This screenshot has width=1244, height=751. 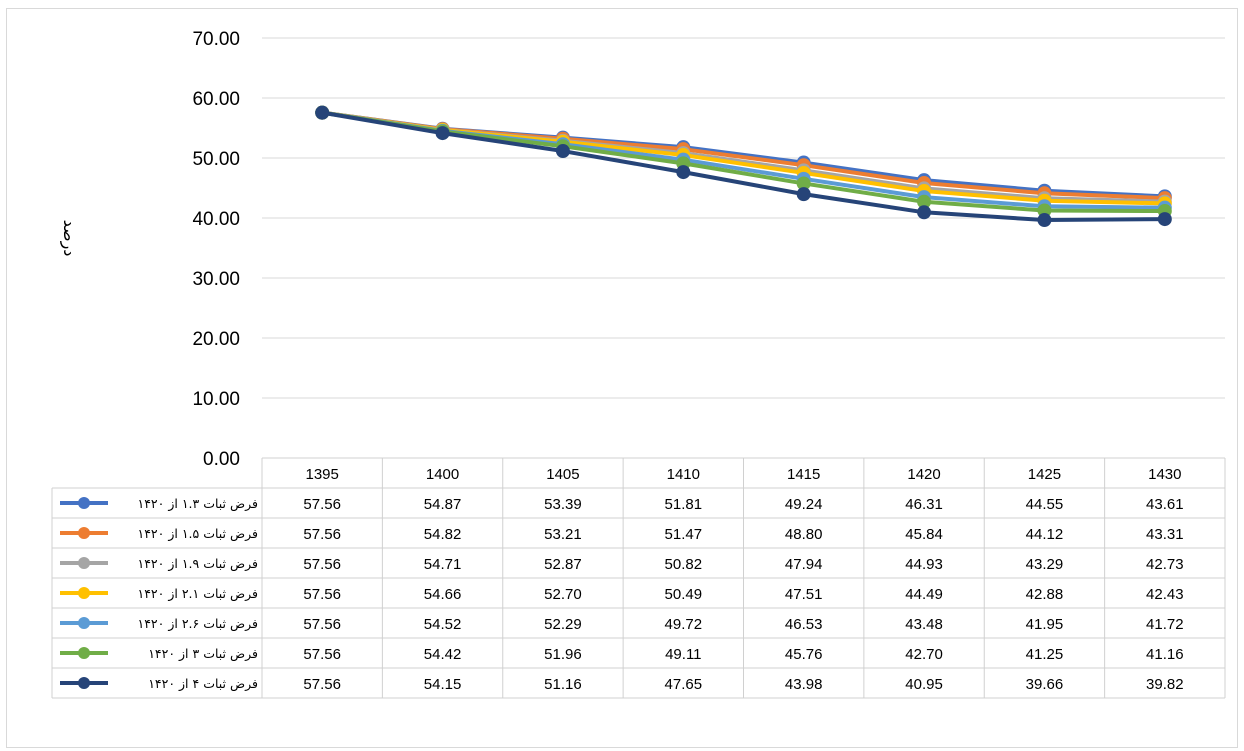 What do you see at coordinates (1165, 564) in the screenshot?
I see `table-cell-value: 42.73` at bounding box center [1165, 564].